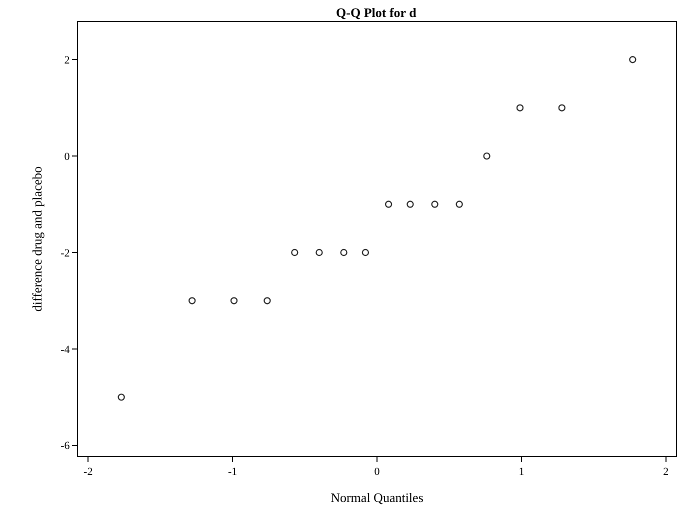  Describe the element at coordinates (37, 239) in the screenshot. I see `y-axis-title: difference drug and placebo` at that location.